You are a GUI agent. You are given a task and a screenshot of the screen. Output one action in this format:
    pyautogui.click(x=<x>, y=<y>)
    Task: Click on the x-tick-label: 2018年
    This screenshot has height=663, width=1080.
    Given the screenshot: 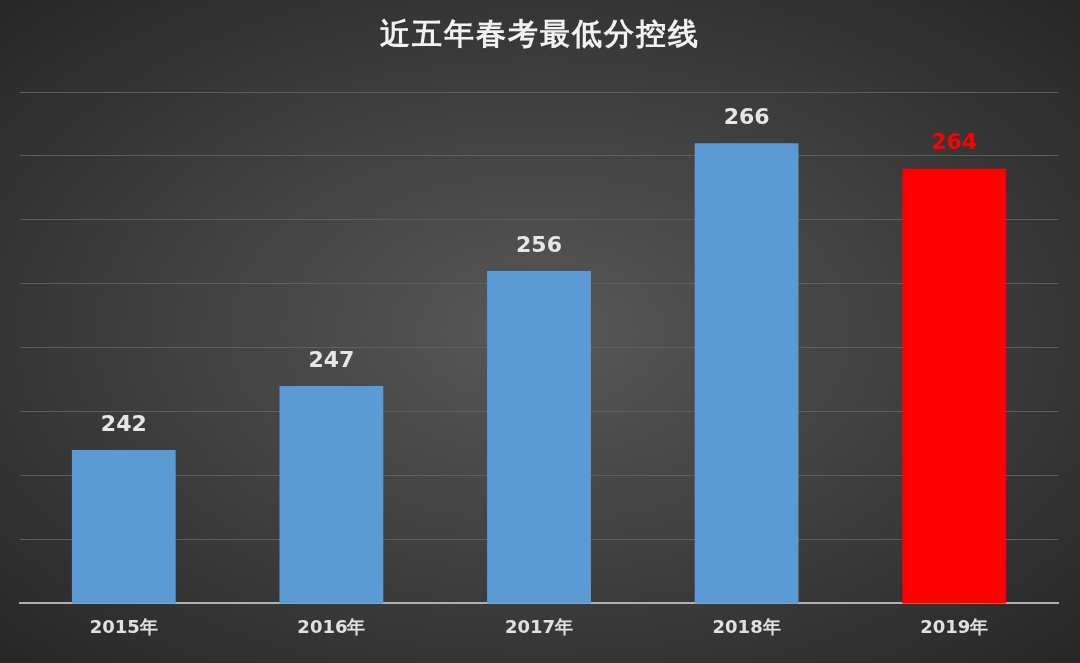 What is the action you would take?
    pyautogui.click(x=746, y=626)
    